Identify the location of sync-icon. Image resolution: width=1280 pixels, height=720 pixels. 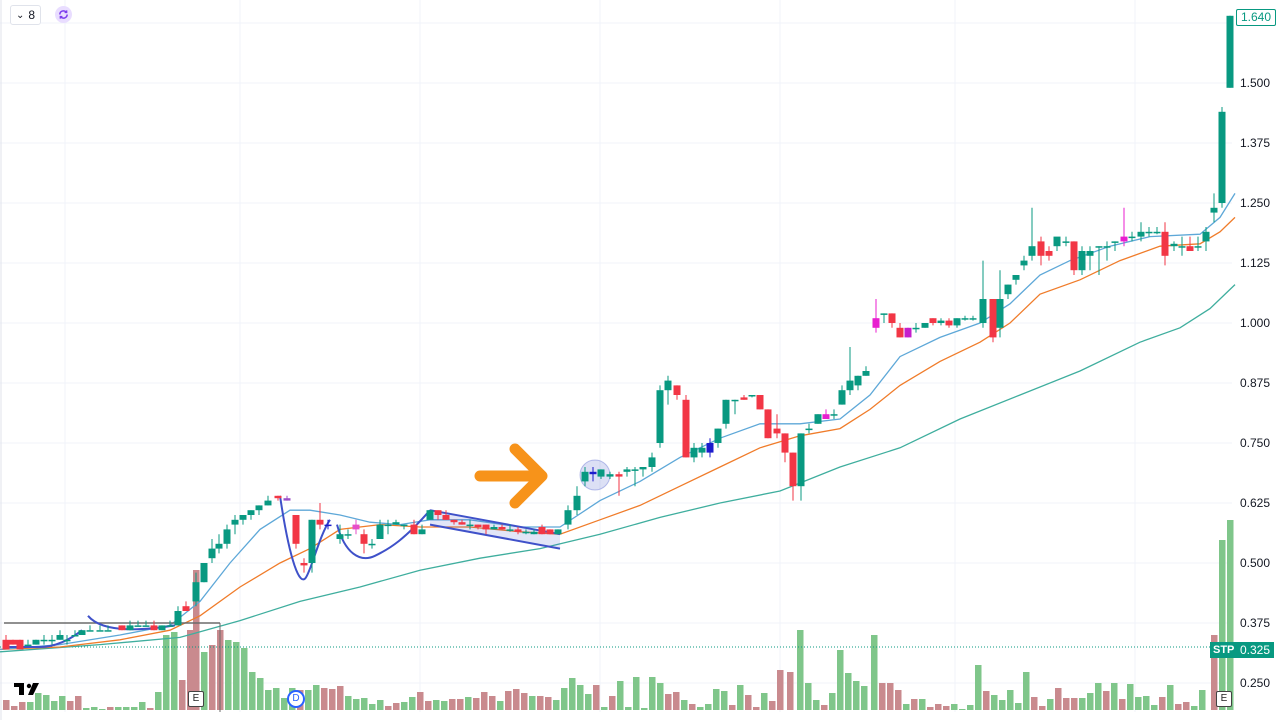
(63, 14).